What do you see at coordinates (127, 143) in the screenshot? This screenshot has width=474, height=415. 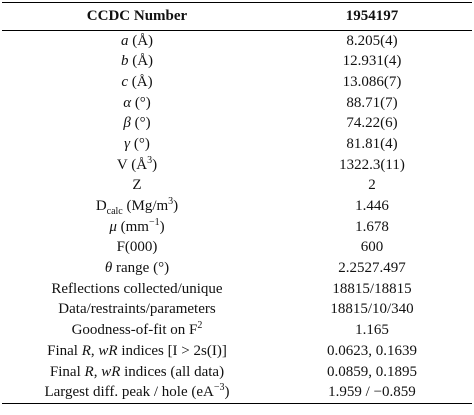 I see `text-segment: γ` at bounding box center [127, 143].